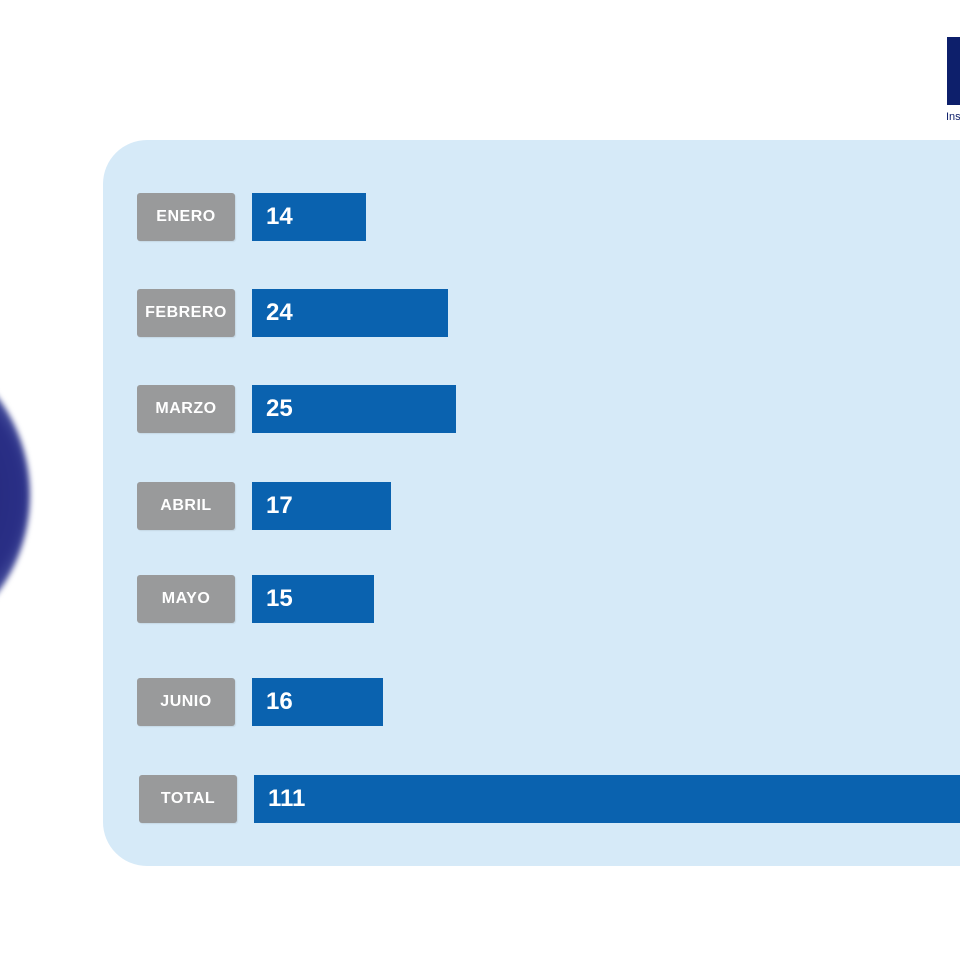 This screenshot has width=960, height=960. Describe the element at coordinates (186, 506) in the screenshot. I see `category-label: ABRIL` at that location.